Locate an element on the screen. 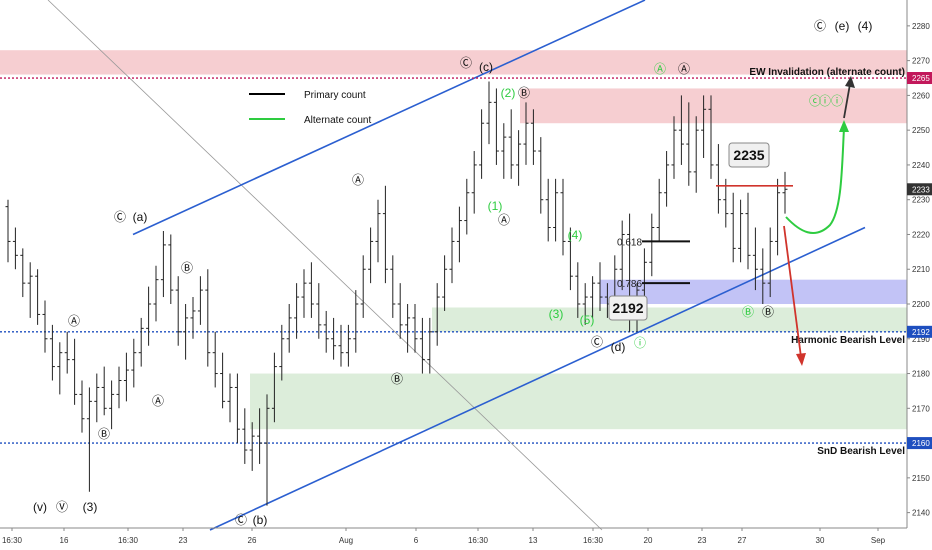 The width and height of the screenshot is (932, 550). wave-label-27: (2) is located at coordinates (508, 93).